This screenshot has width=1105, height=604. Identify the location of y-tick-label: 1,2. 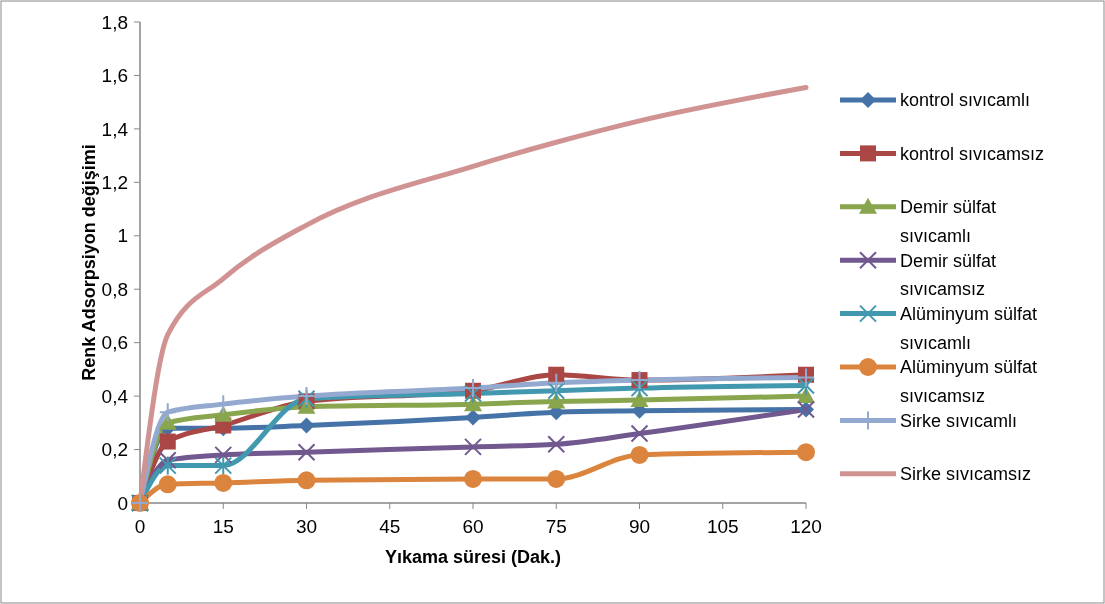
(114, 182).